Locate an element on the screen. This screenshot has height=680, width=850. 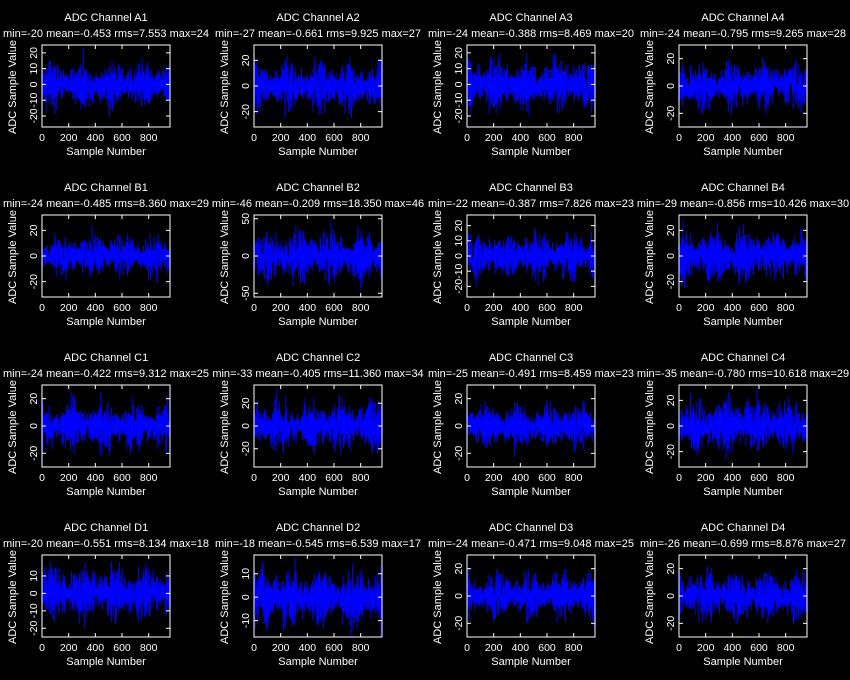
chart-title: ADC Channel D1 is located at coordinates (106, 528).